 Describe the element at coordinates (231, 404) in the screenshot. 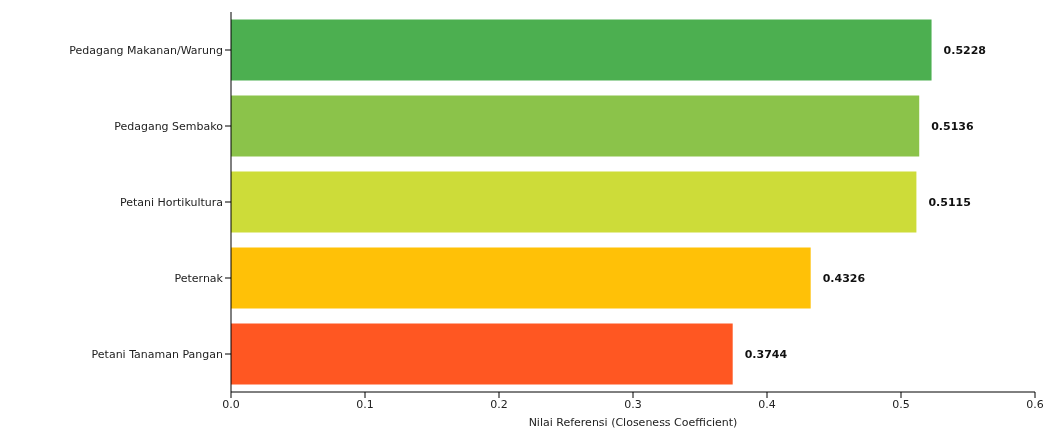

I see `x-tick-label: 0.0` at that location.